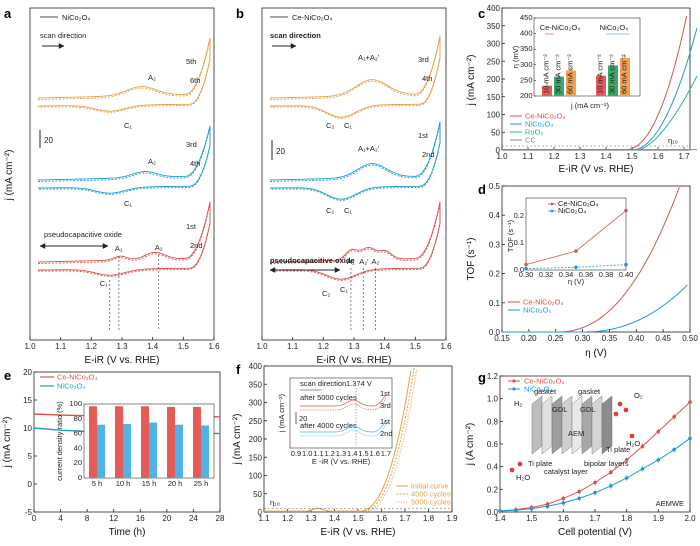 The height and width of the screenshot is (546, 700). What do you see at coordinates (237, 440) in the screenshot?
I see `panel-f-ylabel: j (mA cm⁻²)` at bounding box center [237, 440].